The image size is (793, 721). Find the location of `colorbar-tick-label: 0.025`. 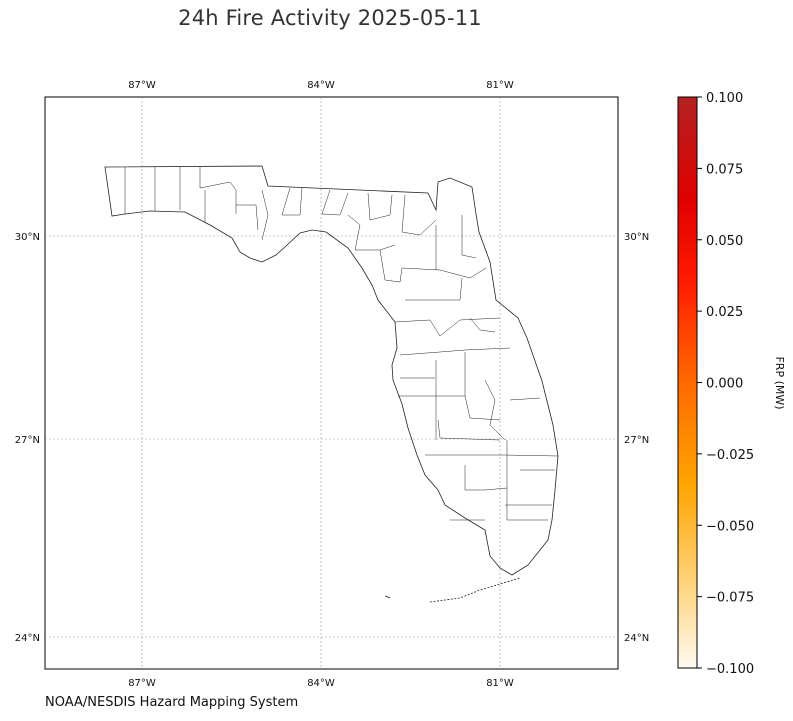

colorbar-tick-label: 0.025 is located at coordinates (724, 312).